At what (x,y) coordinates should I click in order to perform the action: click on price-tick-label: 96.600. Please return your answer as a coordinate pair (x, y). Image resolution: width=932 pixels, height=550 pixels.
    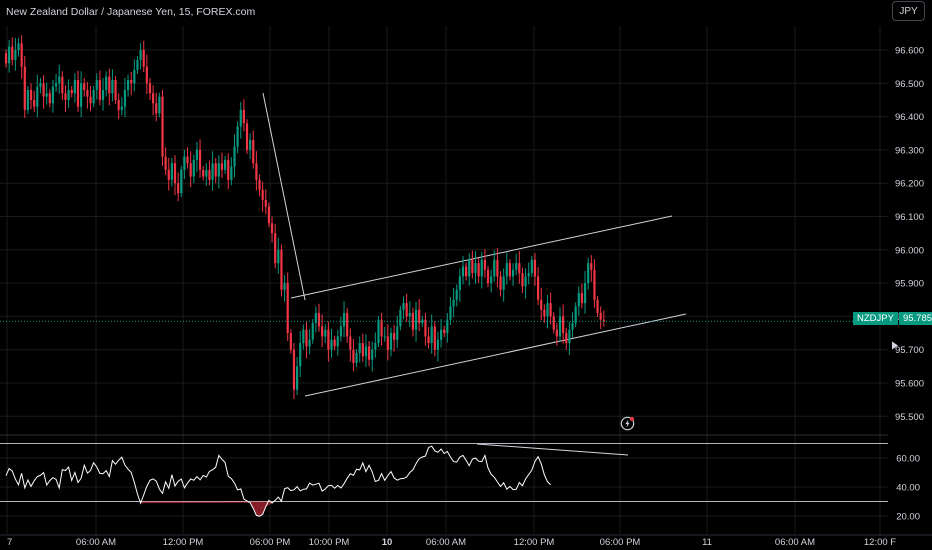
    Looking at the image, I should click on (909, 51).